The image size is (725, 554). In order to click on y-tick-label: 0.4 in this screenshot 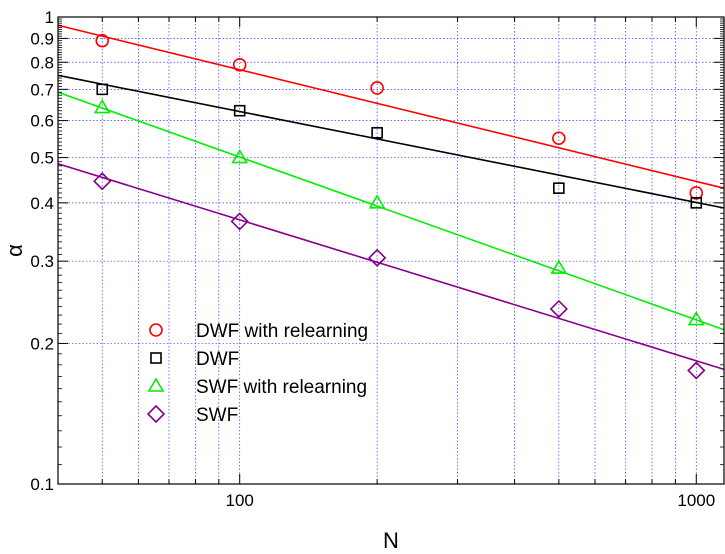, I will do `click(42, 203)`.